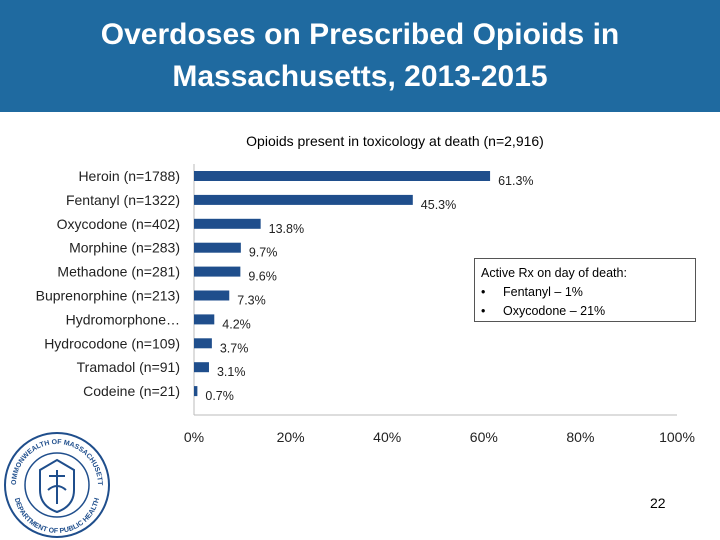 Image resolution: width=720 pixels, height=540 pixels. I want to click on x-tick-label: 40%, so click(387, 437).